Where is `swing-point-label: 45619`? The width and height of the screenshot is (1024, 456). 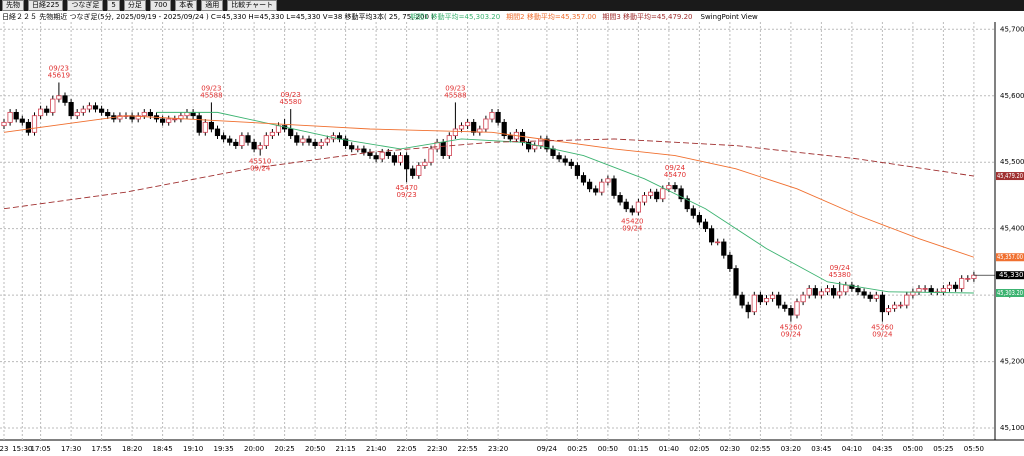 swing-point-label: 45619 is located at coordinates (59, 75).